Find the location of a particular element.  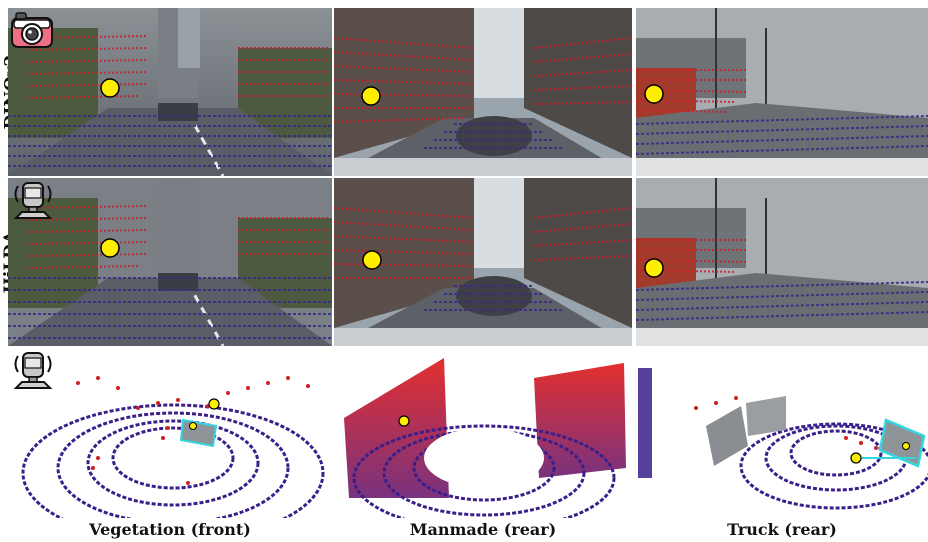

hilda-vegetation-front-image is located at coordinates (170, 262).